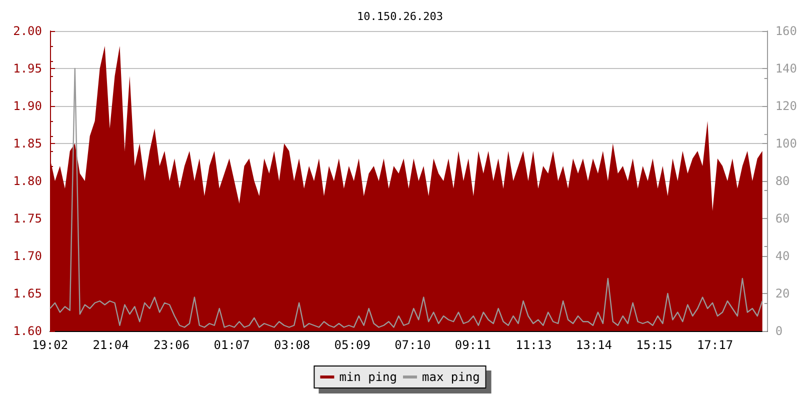  I want to click on x-tick-label: 09:11, so click(472, 345).